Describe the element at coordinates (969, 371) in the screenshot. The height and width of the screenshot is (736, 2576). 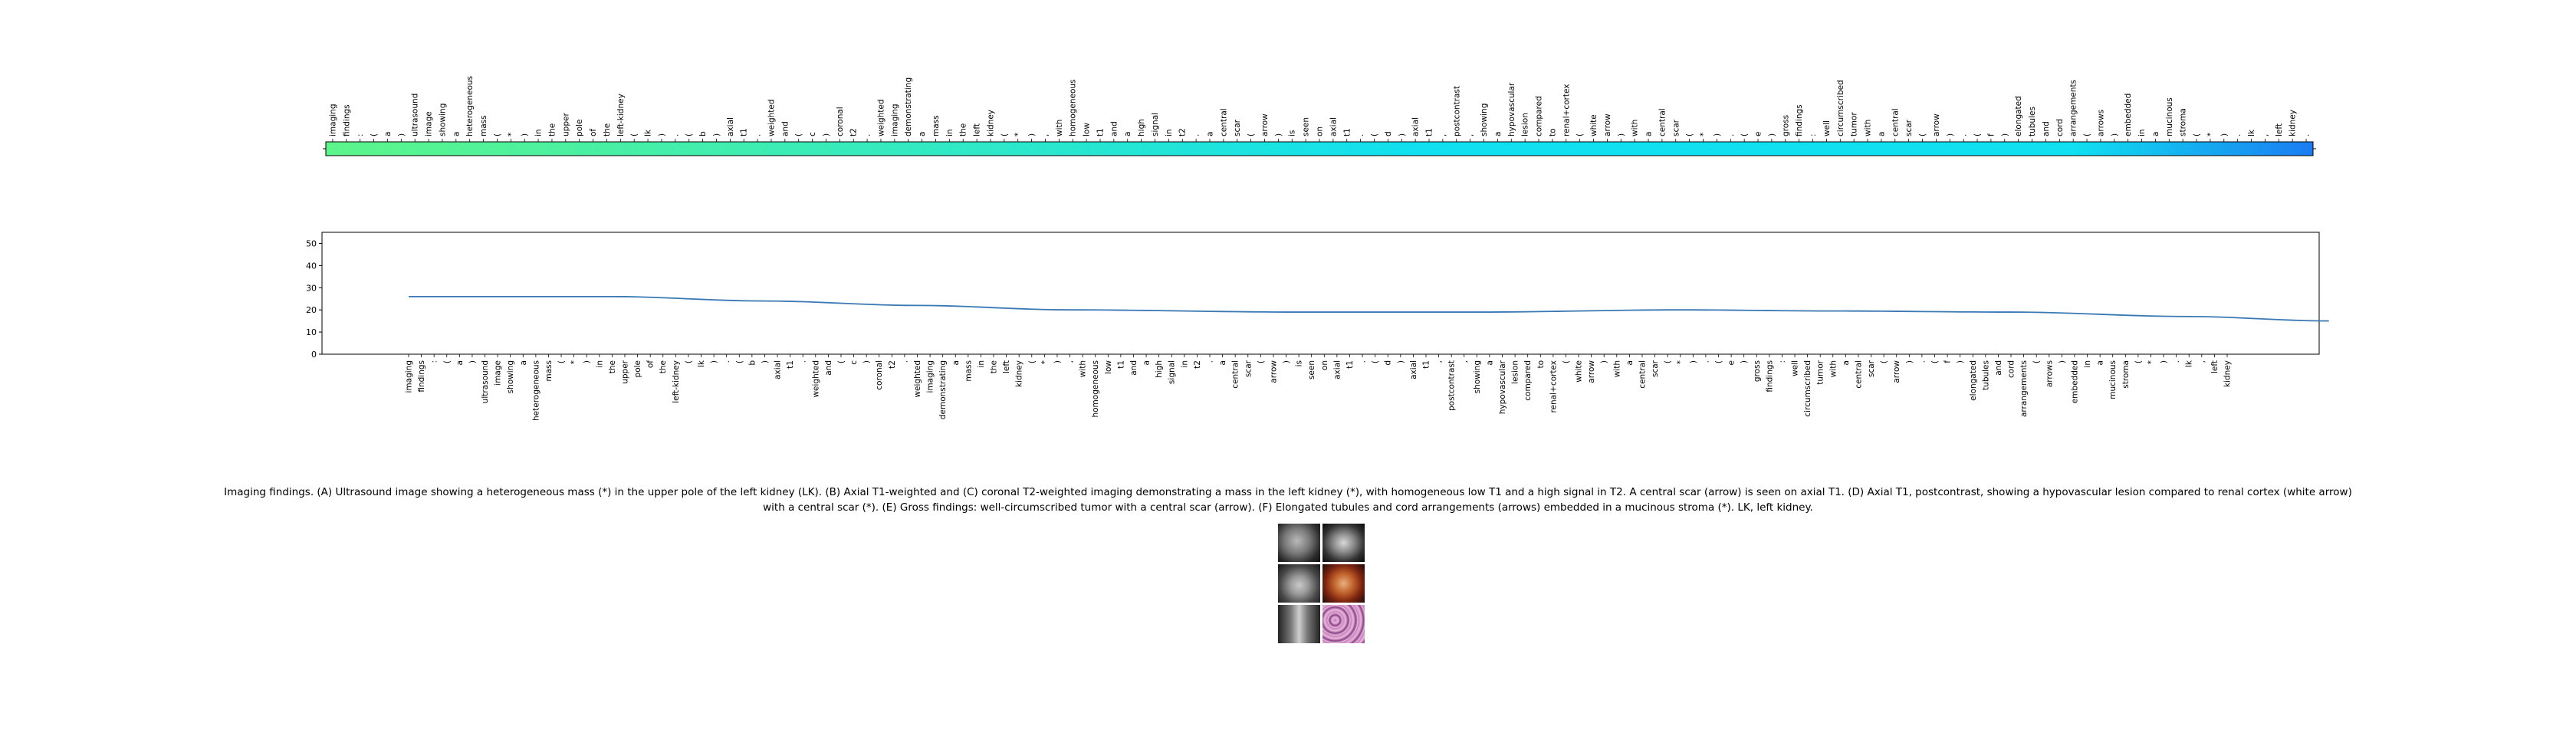
I see `x-tick-label: mass` at that location.